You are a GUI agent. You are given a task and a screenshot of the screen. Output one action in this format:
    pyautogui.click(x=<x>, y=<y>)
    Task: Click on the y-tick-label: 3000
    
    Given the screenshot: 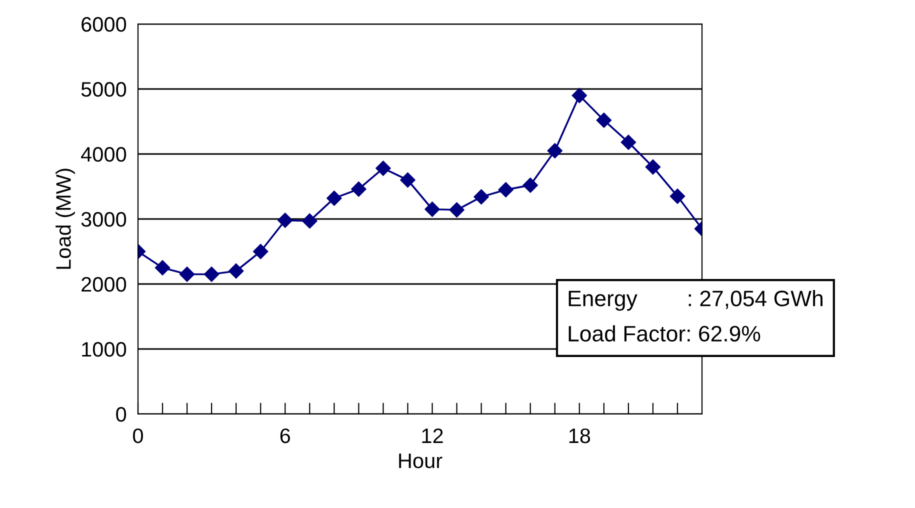 What is the action you would take?
    pyautogui.click(x=103, y=219)
    